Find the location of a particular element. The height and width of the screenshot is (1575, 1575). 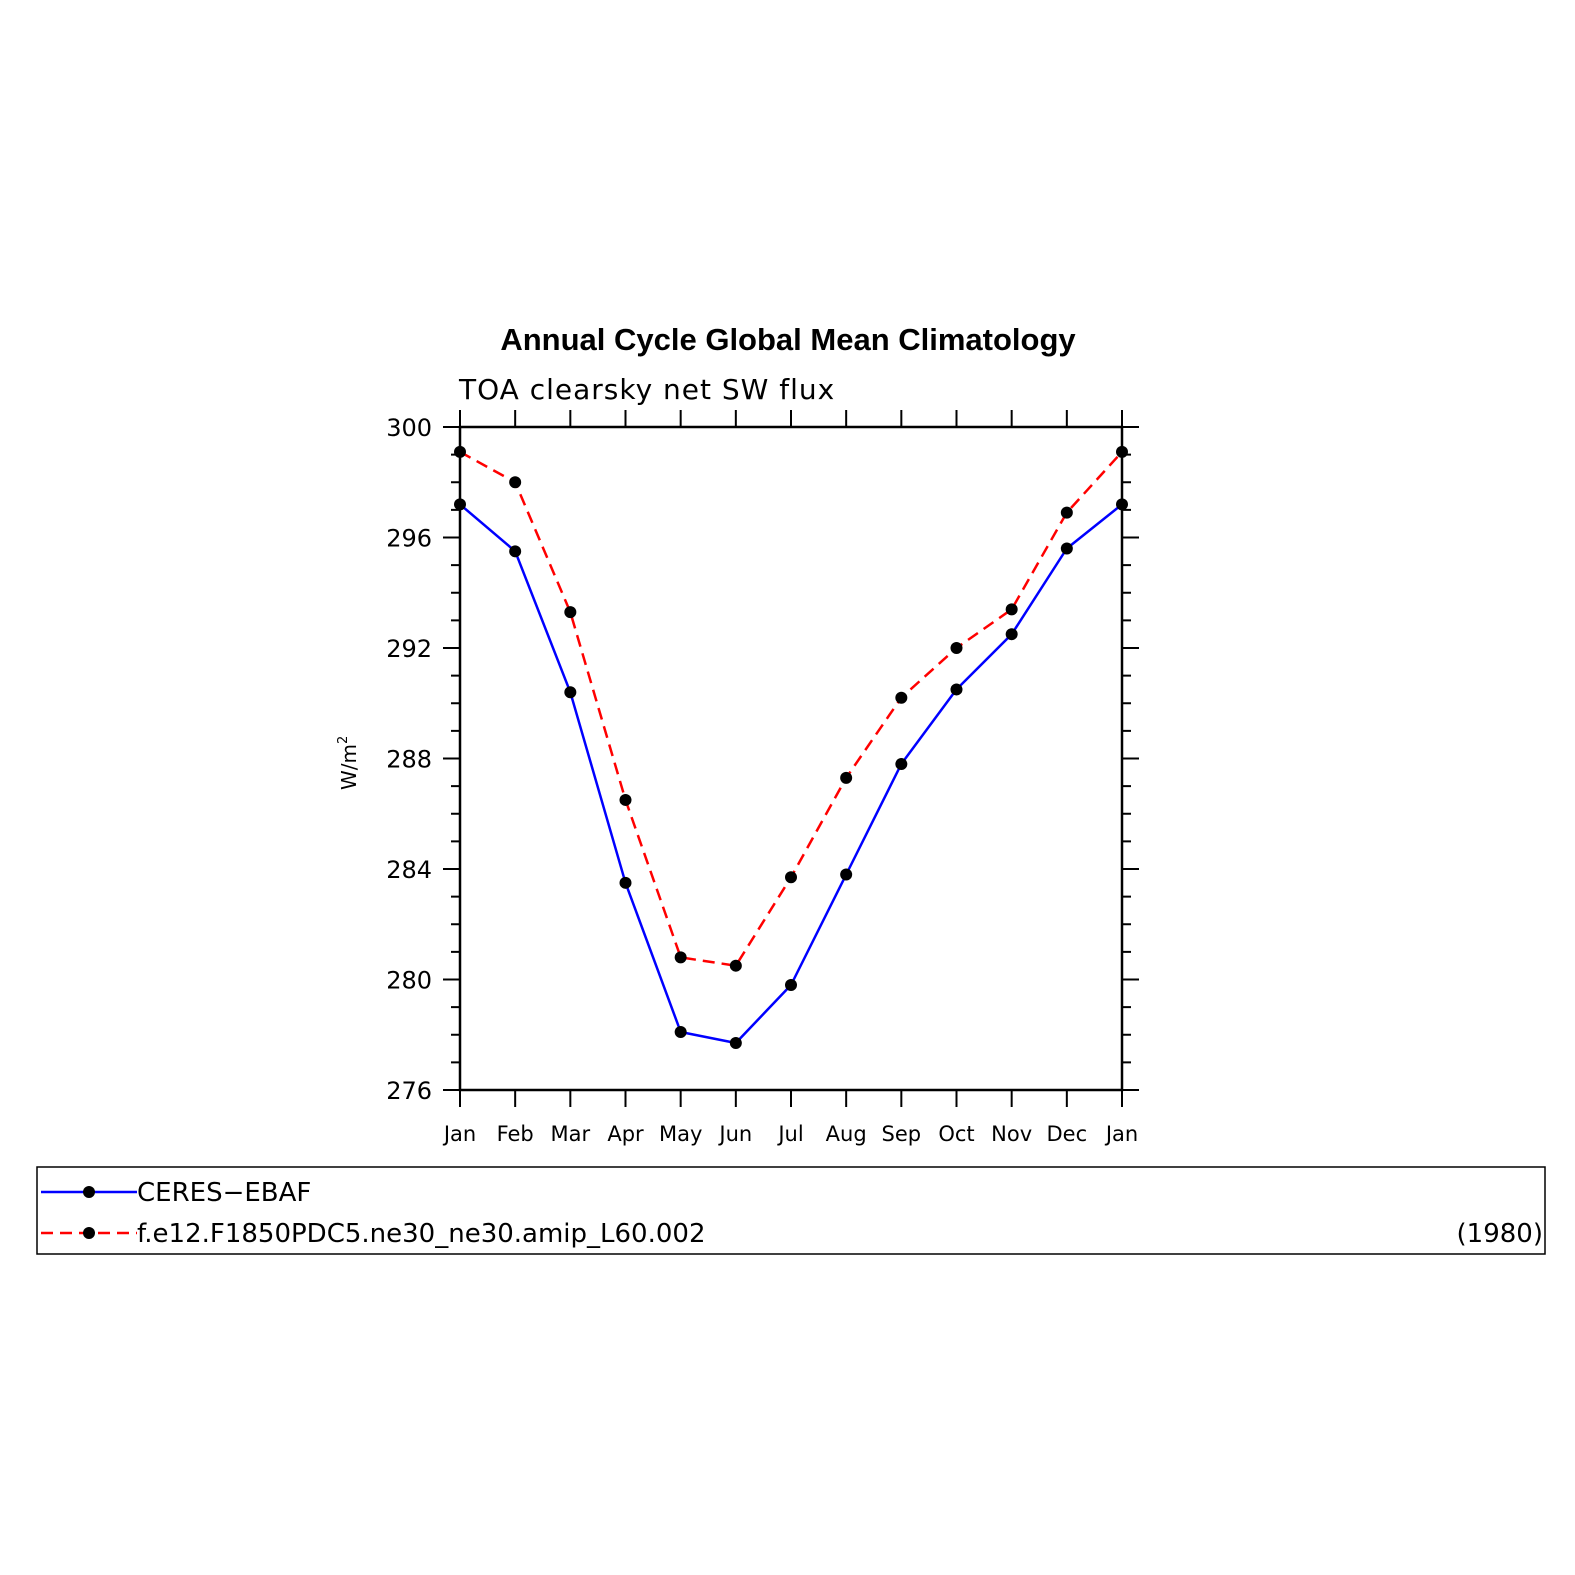

x-tick-label: May is located at coordinates (680, 1134).